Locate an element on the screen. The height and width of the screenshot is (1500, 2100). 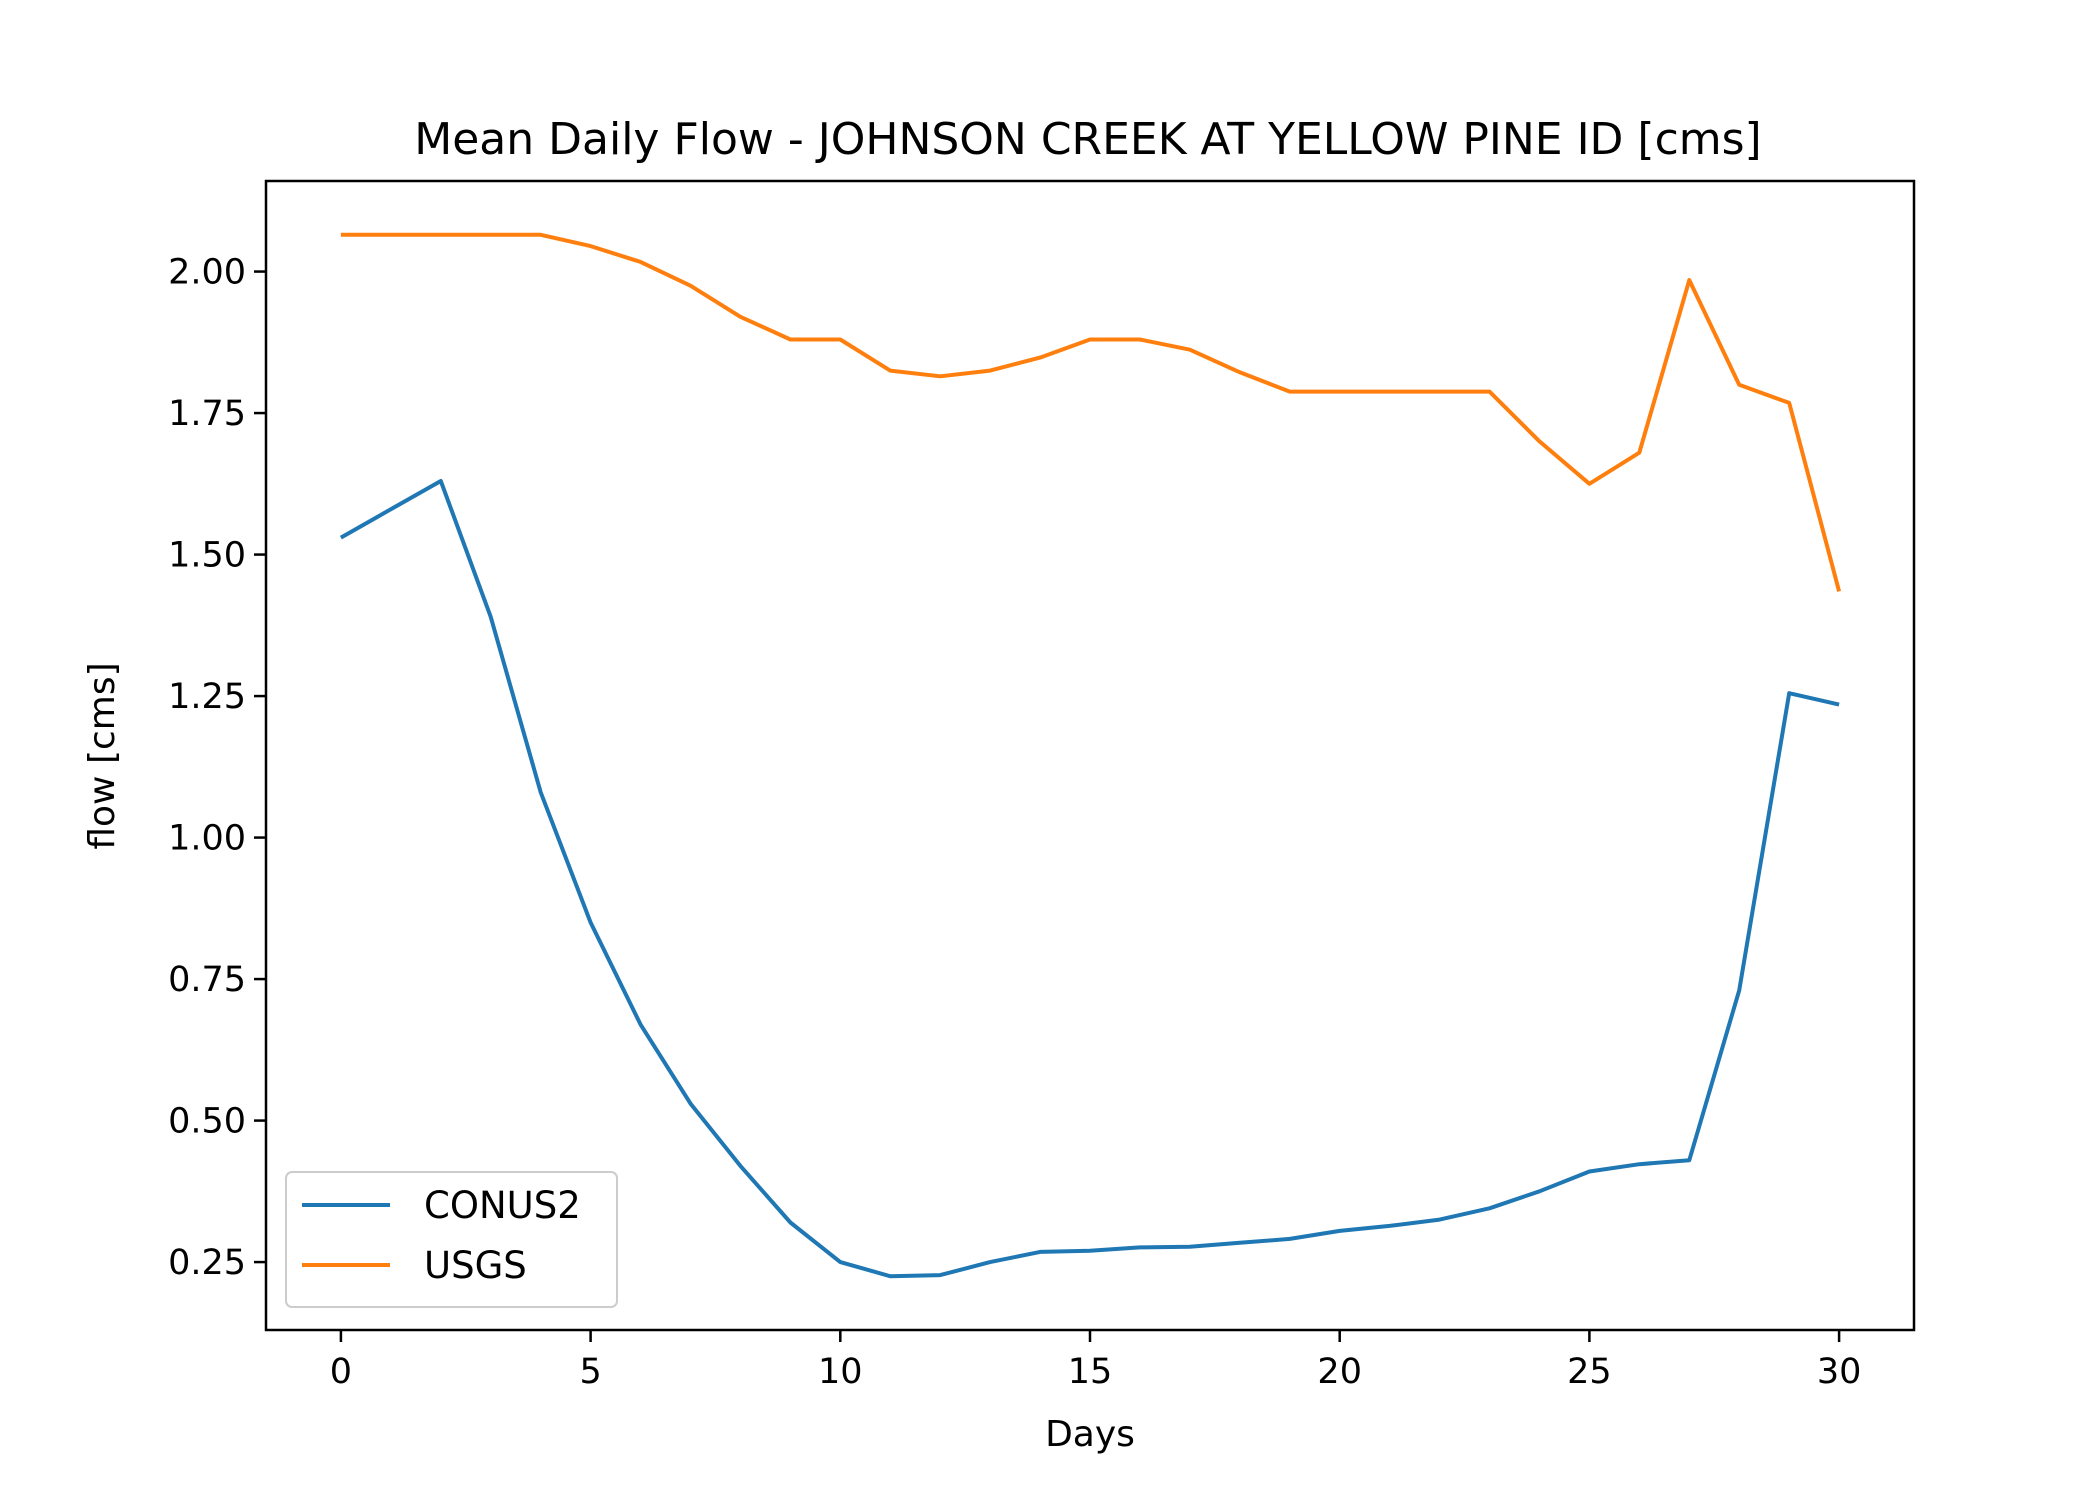
x-tick-label: 25 is located at coordinates (1589, 1372).